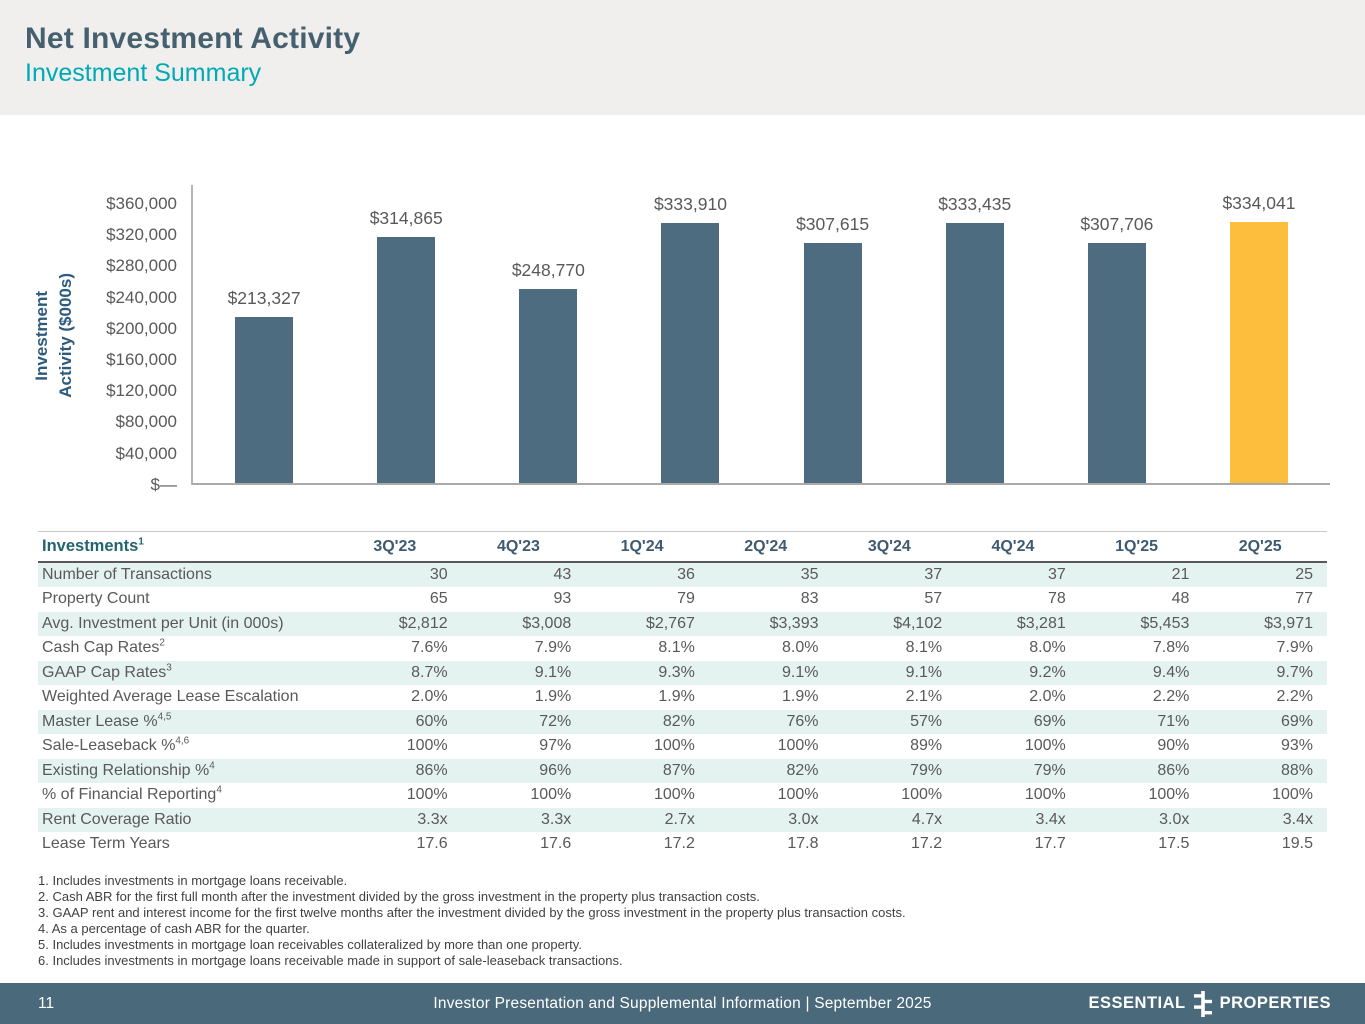  What do you see at coordinates (802, 721) in the screenshot?
I see `table-cell: 76%` at bounding box center [802, 721].